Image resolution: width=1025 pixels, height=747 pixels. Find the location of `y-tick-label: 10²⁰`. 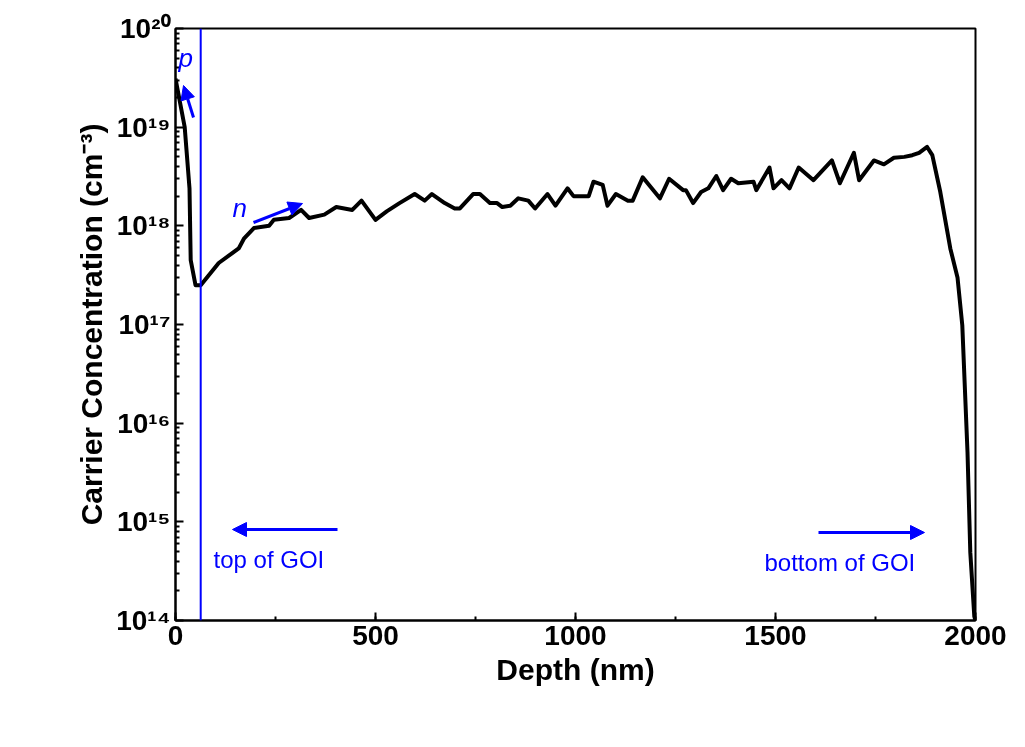

y-tick-label: 10²⁰ is located at coordinates (145, 28).